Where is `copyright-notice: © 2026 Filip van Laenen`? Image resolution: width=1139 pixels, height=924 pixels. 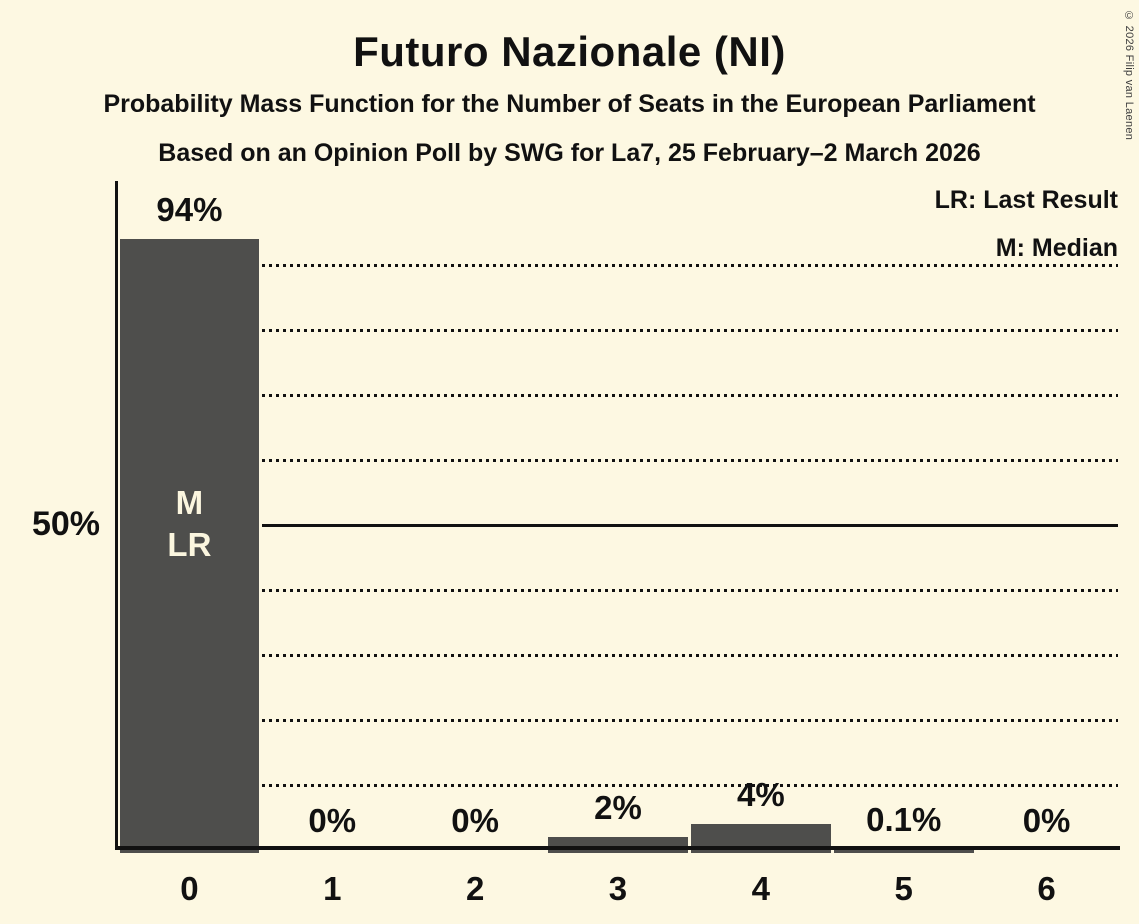 copyright-notice: © 2026 Filip van Laenen is located at coordinates (1129, 75).